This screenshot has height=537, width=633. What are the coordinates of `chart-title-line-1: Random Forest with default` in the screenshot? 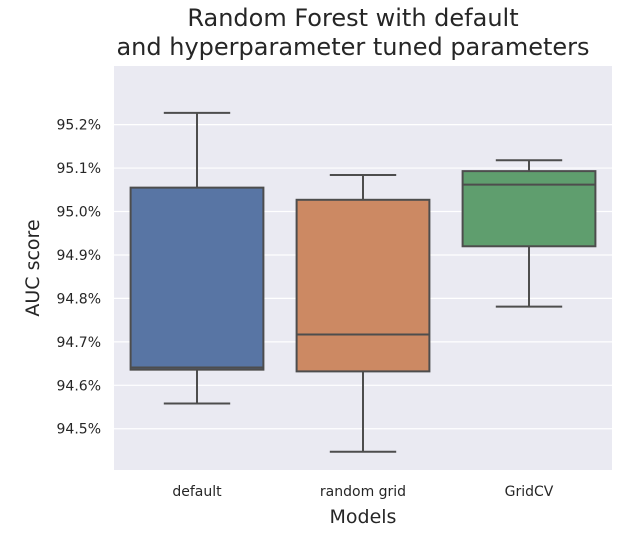 It's located at (352, 18).